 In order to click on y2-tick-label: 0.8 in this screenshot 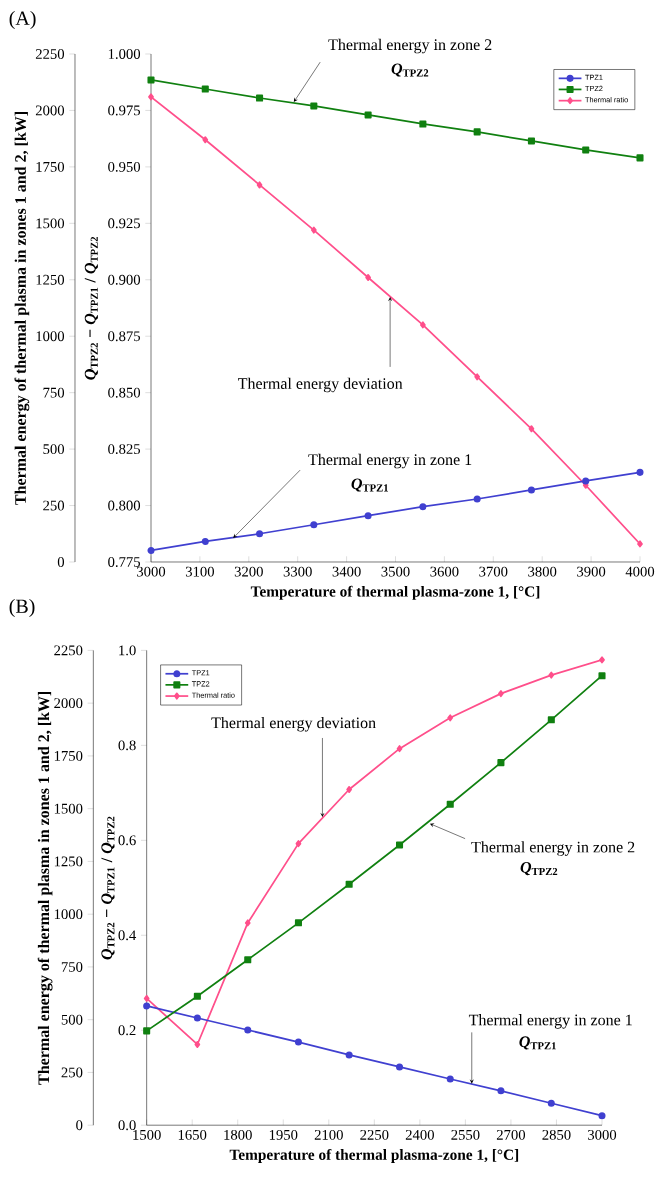, I will do `click(127, 745)`.